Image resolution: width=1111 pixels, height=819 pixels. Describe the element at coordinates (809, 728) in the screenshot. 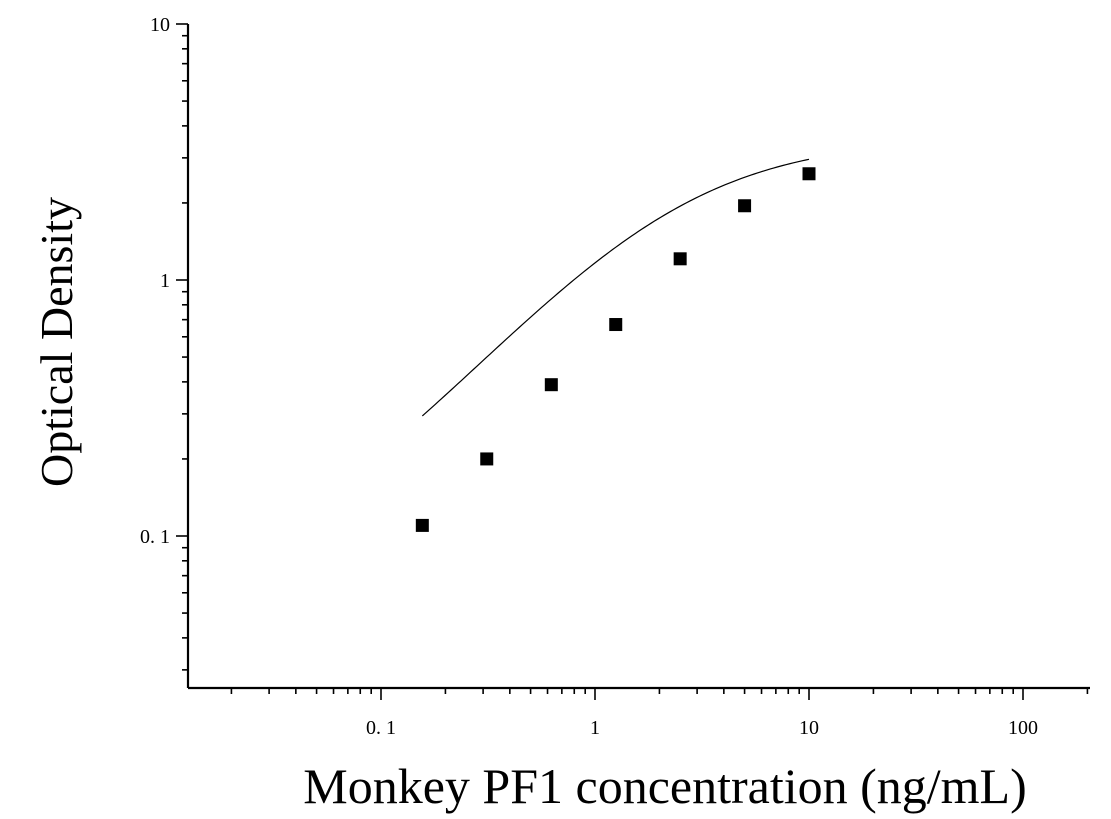

I see `x-tick-label: 10` at that location.